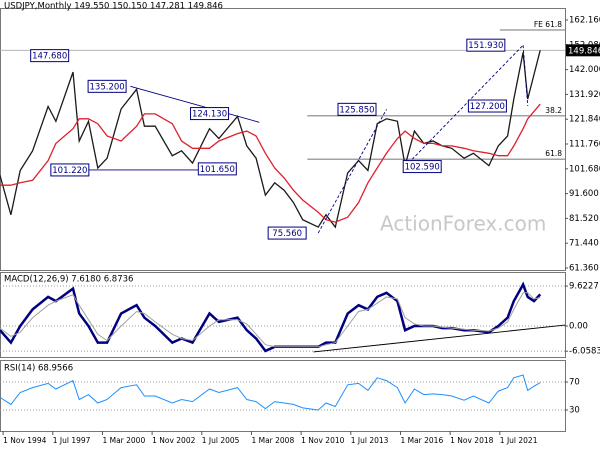 This screenshot has height=450, width=600. I want to click on last-price-label: 149.846, so click(584, 51).